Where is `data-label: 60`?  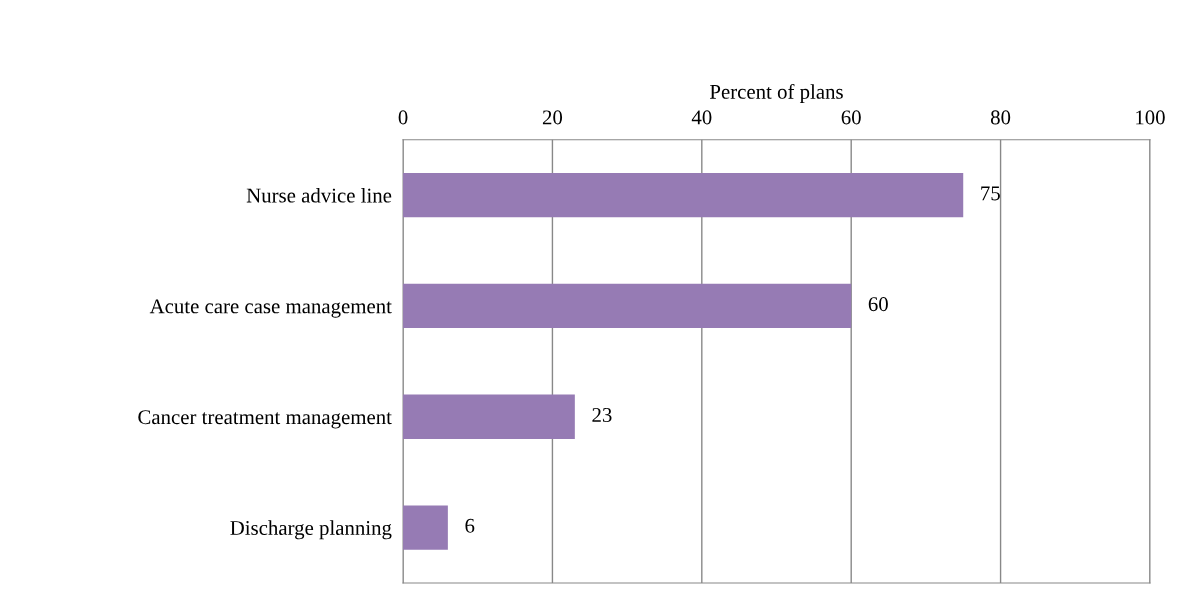
data-label: 60 is located at coordinates (878, 304).